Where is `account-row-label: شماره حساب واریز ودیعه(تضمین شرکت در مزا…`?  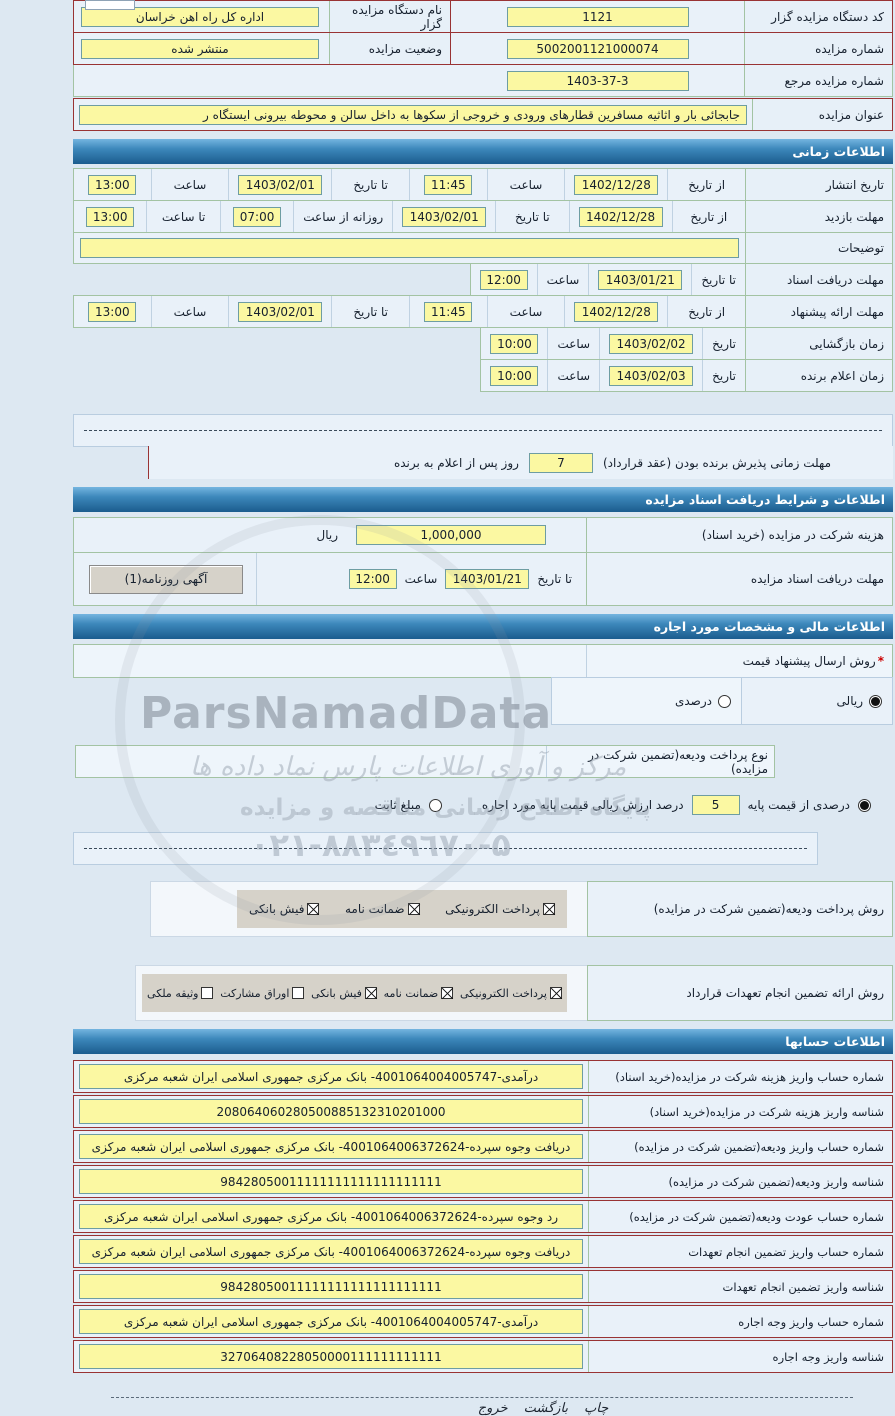
account-row-label: شماره حساب واریز ودیعه(تضمین شرکت در مزا… is located at coordinates (740, 1146).